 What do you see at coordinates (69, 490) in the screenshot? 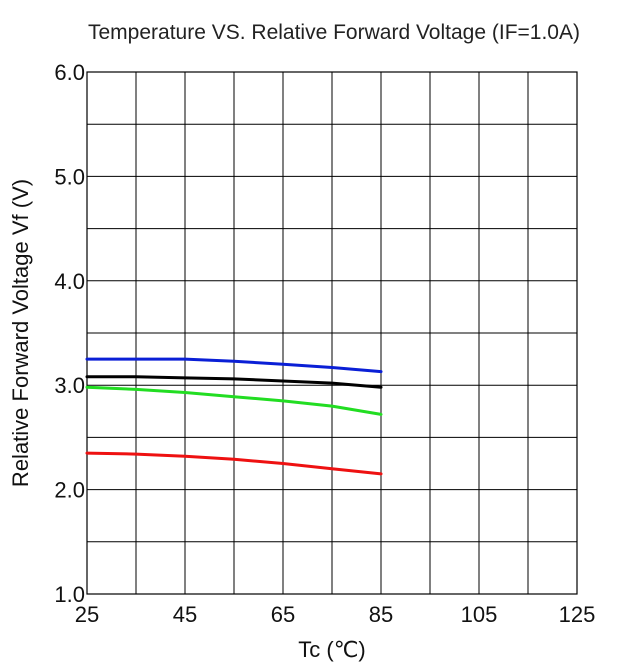
I see `y-tick-label: 2.0` at bounding box center [69, 490].